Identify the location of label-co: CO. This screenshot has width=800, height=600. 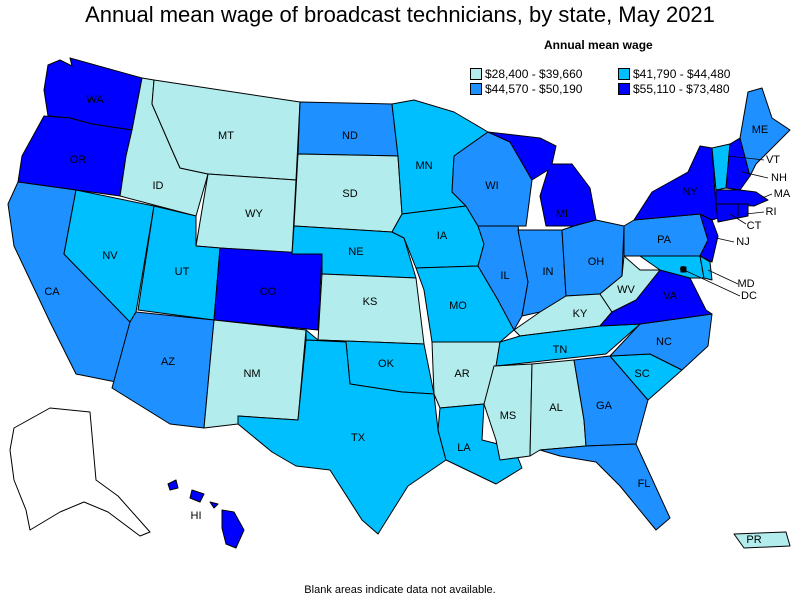
(268, 292).